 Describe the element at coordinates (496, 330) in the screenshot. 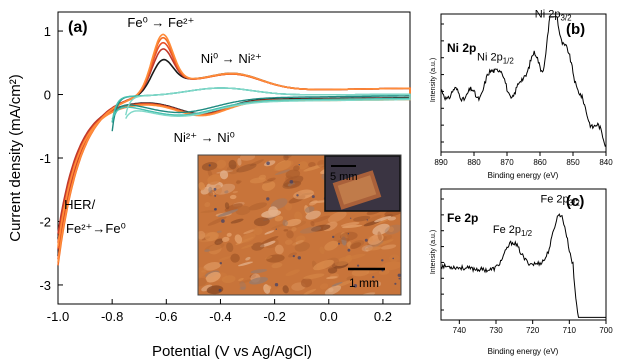

I see `xps-xtick-label: 730` at that location.